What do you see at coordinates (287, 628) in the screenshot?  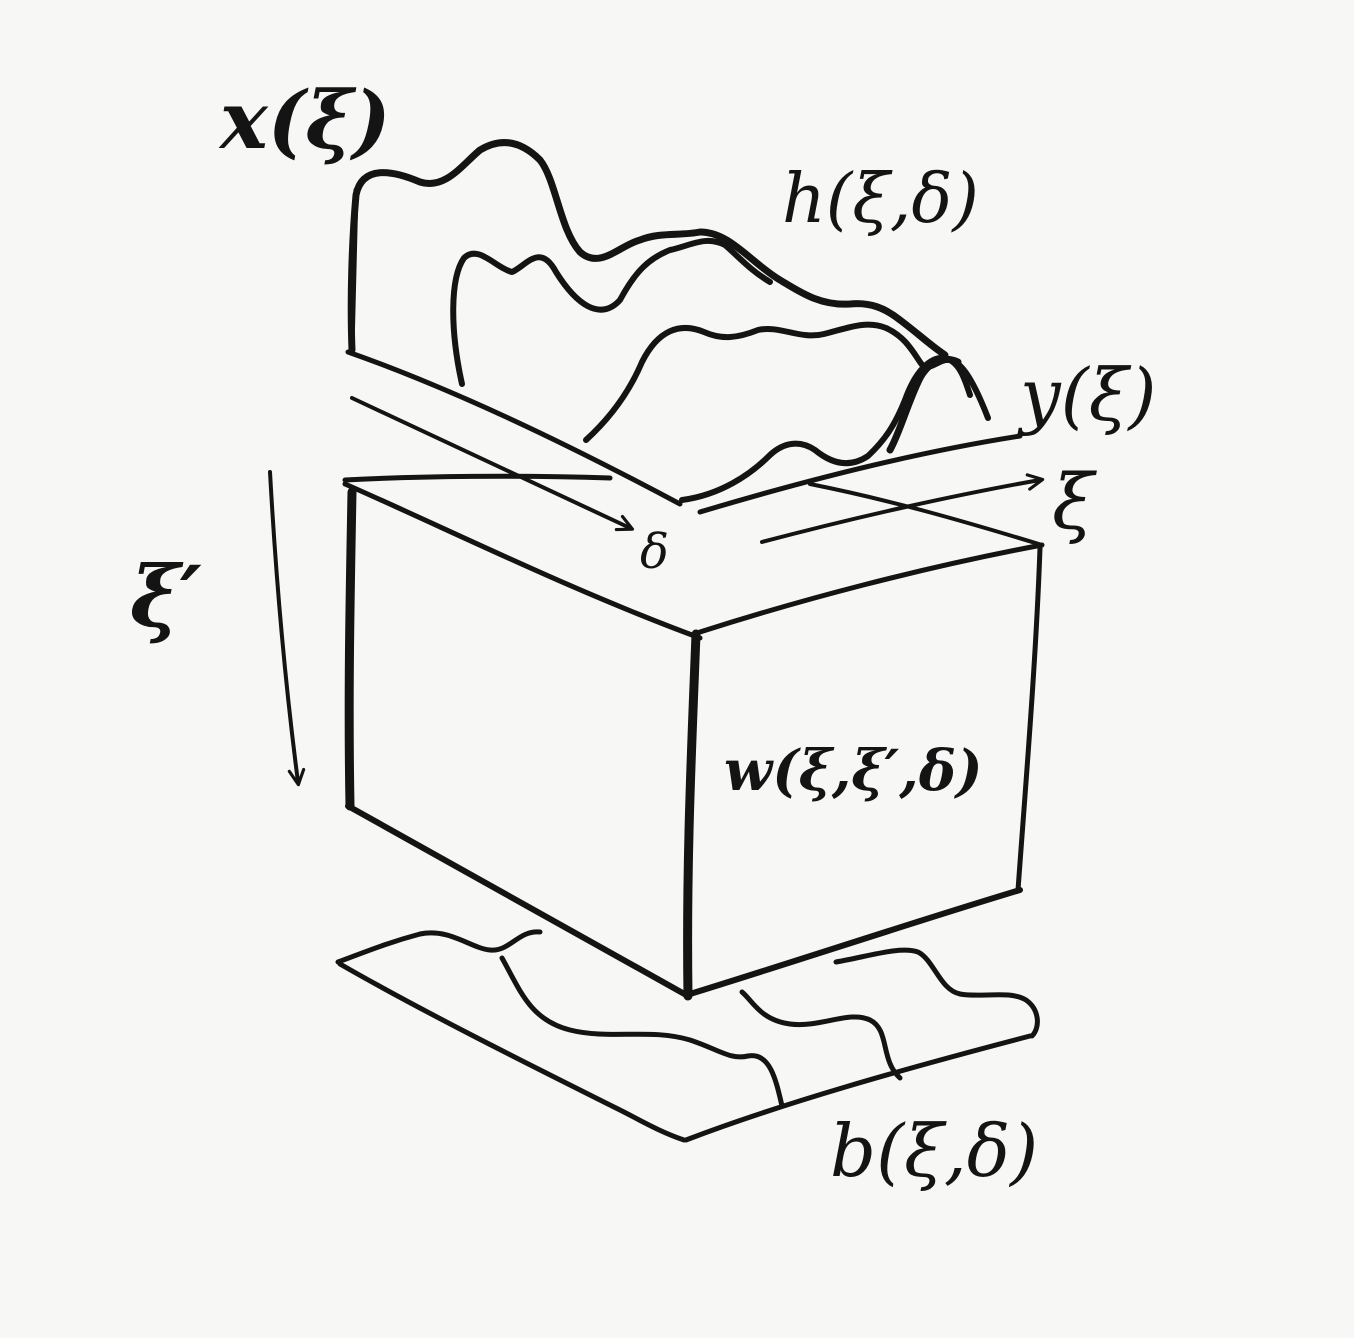 I see `depth-axis-arrow` at bounding box center [287, 628].